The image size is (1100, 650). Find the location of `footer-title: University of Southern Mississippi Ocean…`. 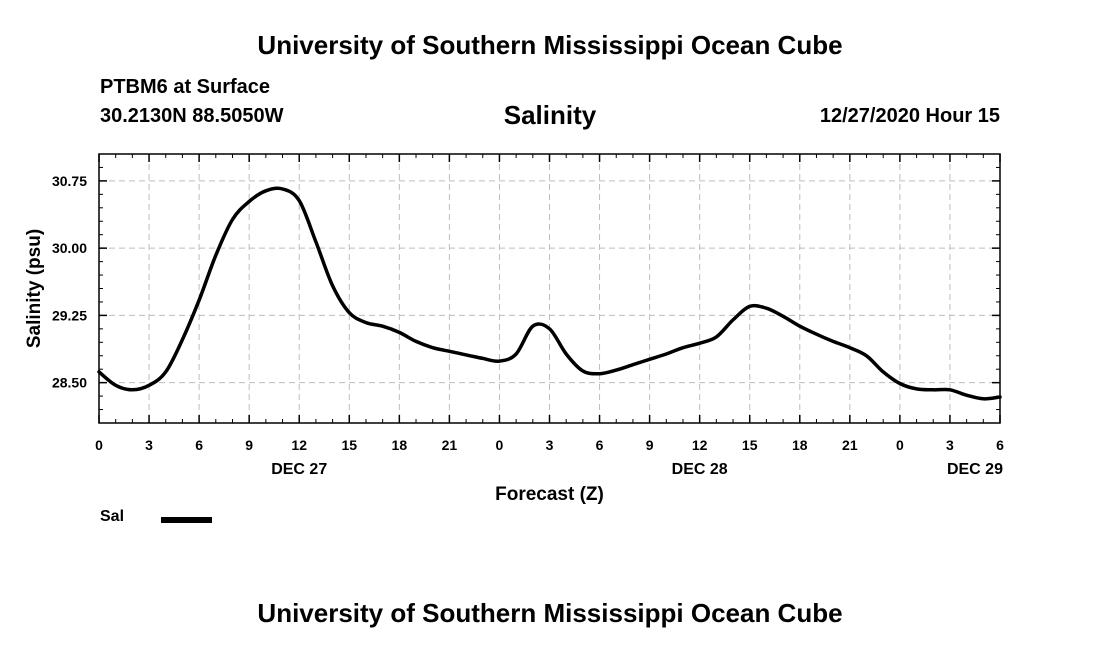

footer-title: University of Southern Mississippi Ocean… is located at coordinates (550, 613).